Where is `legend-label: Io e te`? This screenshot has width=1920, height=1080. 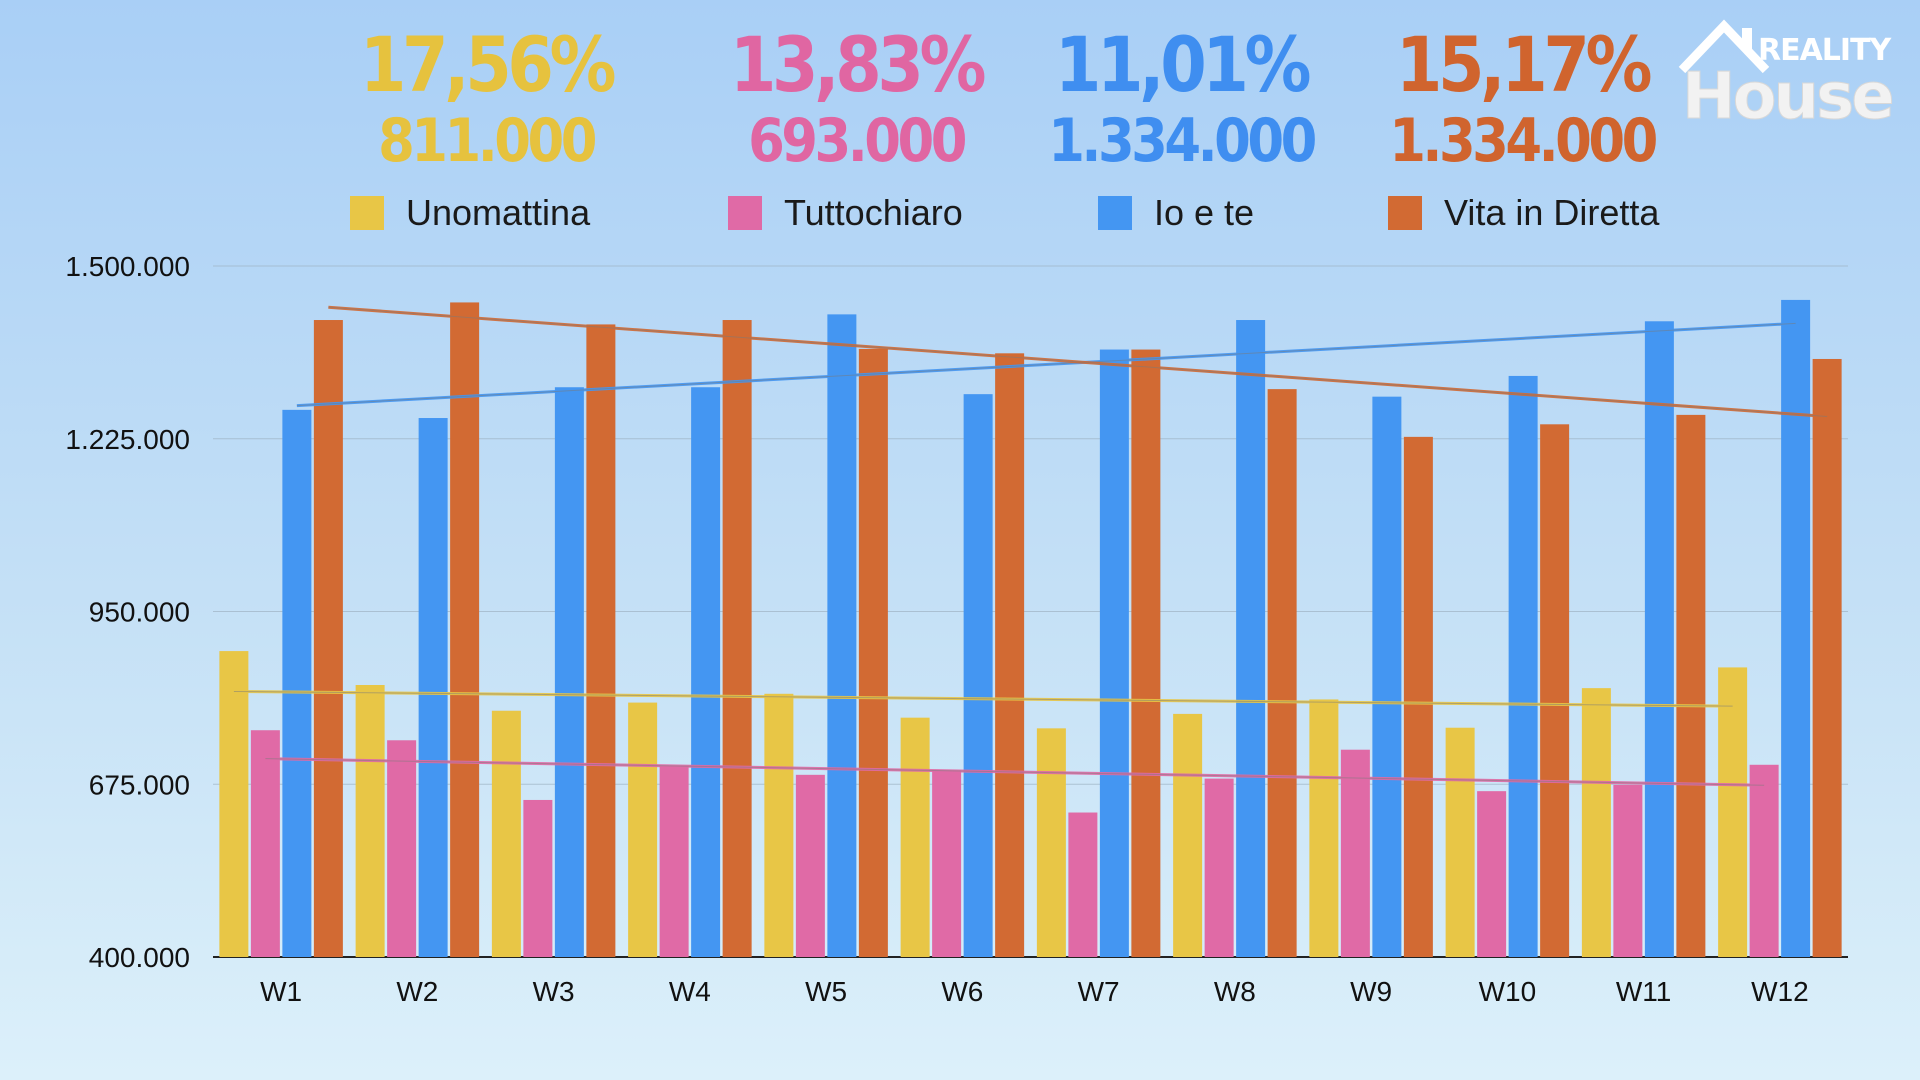 legend-label: Io e te is located at coordinates (1204, 212).